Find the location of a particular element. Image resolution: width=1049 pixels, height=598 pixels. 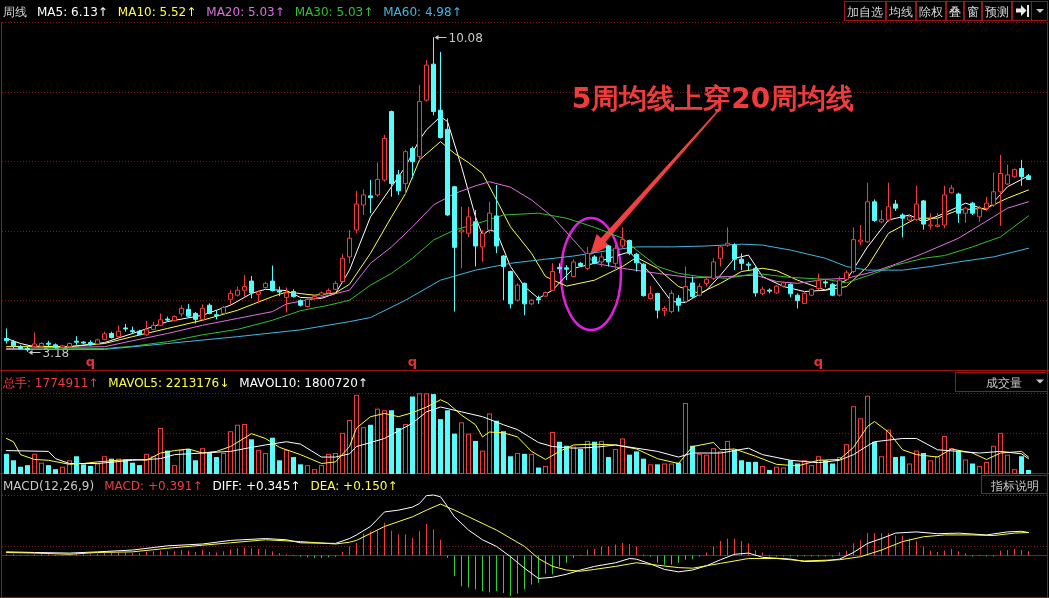

annotation: 3.18 is located at coordinates (56, 352).